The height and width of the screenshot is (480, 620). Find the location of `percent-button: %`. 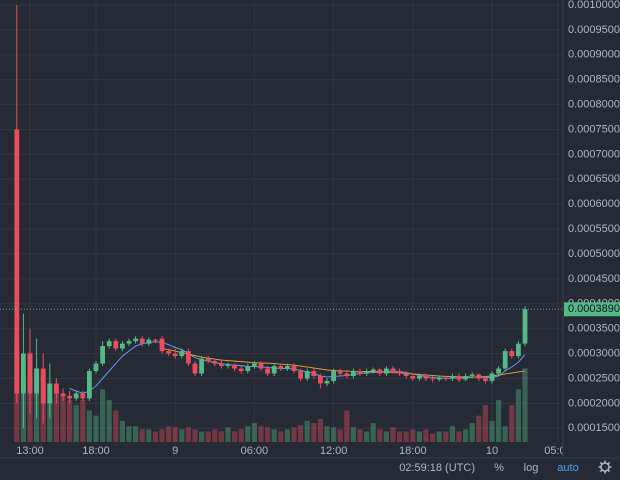

percent-button: % is located at coordinates (499, 468).